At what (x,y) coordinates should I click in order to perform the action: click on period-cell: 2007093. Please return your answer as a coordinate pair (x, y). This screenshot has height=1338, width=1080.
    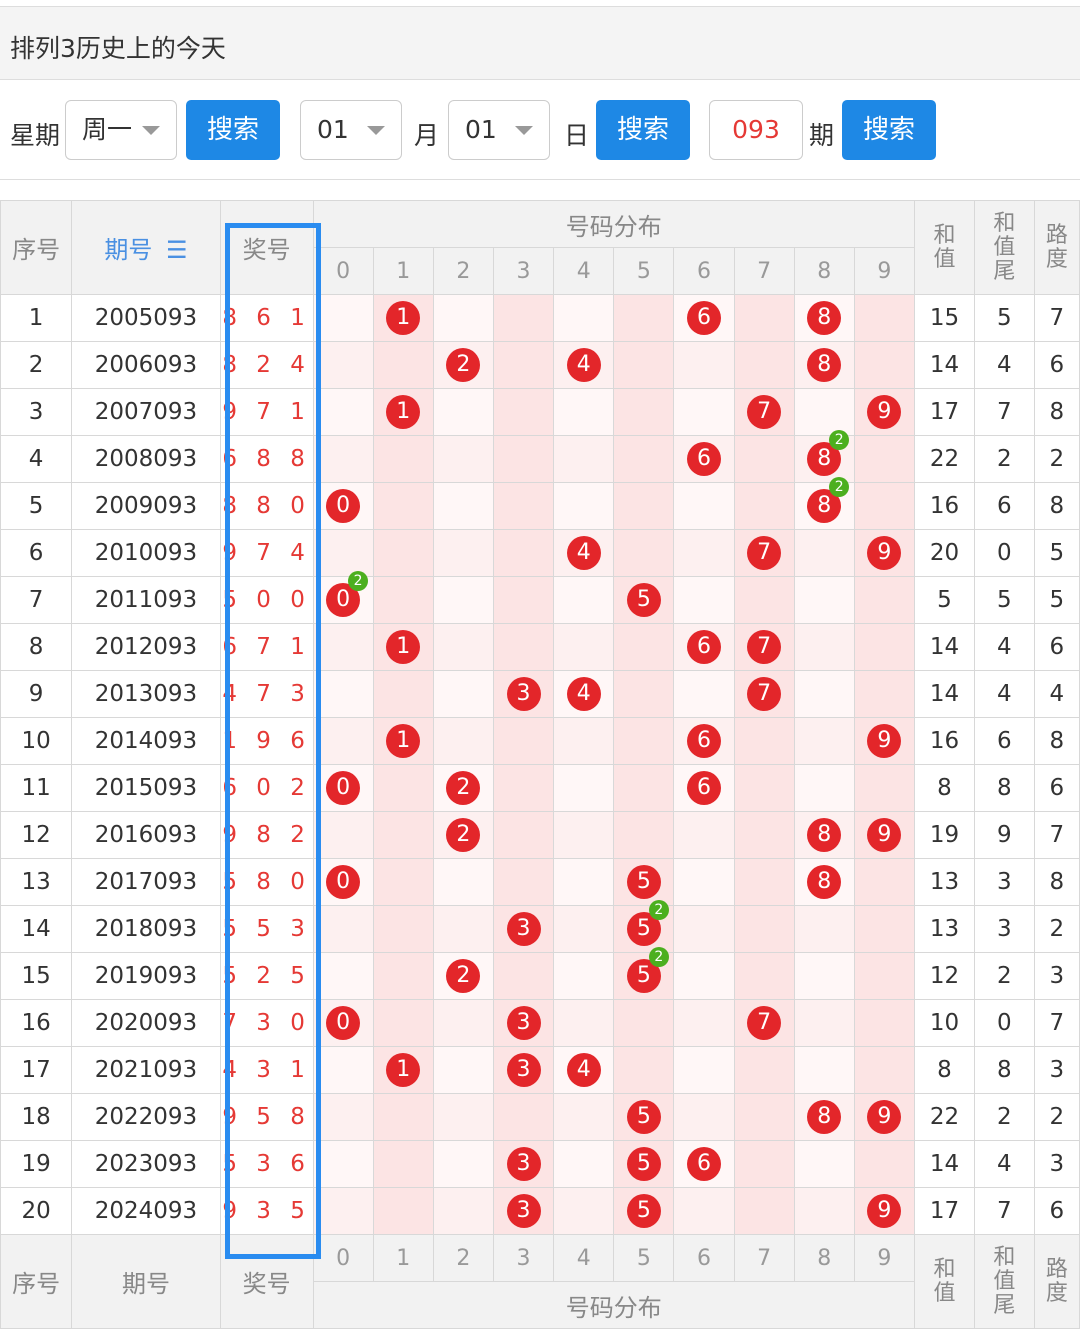
    Looking at the image, I should click on (146, 412).